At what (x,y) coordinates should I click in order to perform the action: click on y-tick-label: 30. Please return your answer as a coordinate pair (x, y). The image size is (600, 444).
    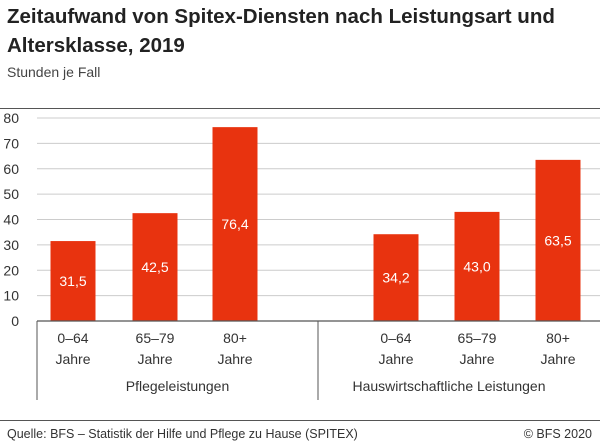
    Looking at the image, I should click on (11, 245).